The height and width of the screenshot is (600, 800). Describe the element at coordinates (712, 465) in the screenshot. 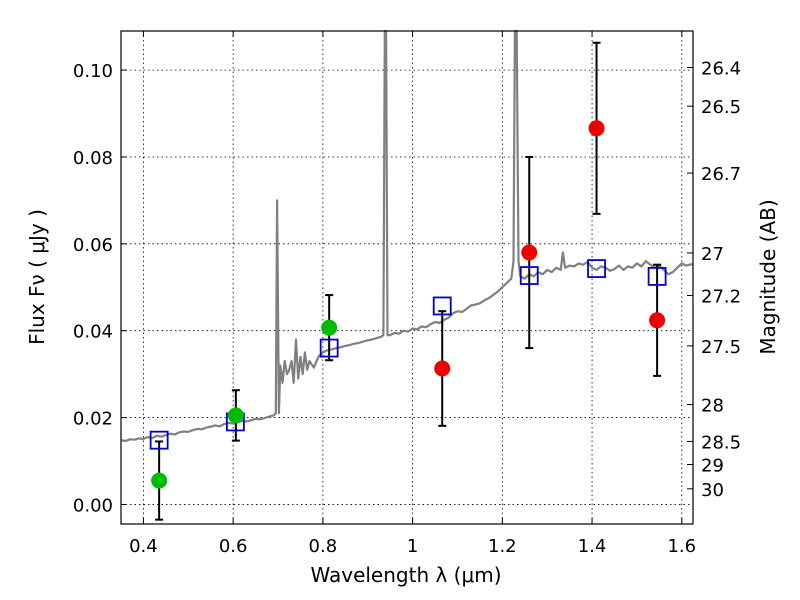

I see `mag-tick-label: 29` at that location.